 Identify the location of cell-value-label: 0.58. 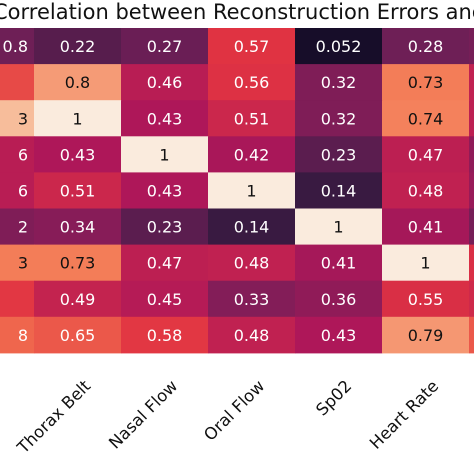
(165, 335).